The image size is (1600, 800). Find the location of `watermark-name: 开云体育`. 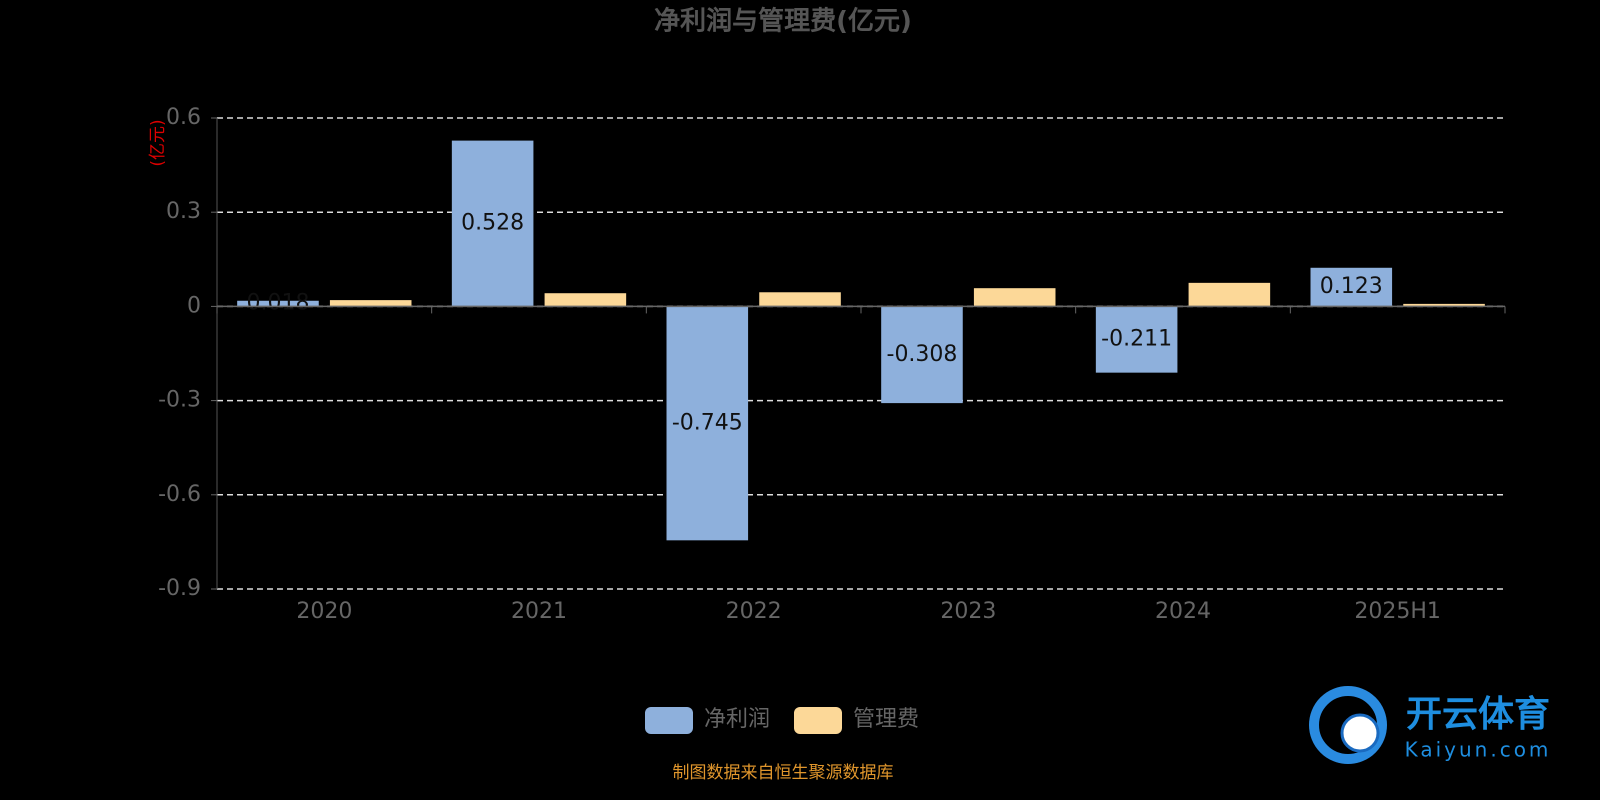

watermark-name: 开云体育 is located at coordinates (1478, 714).